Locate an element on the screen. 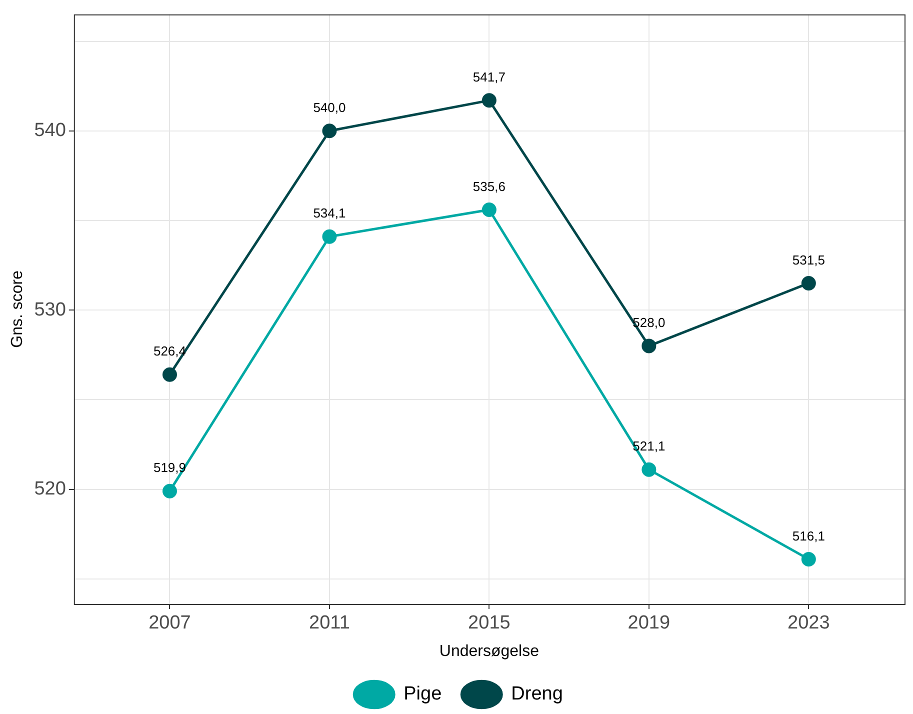  data-label: 531,5 is located at coordinates (808, 260).